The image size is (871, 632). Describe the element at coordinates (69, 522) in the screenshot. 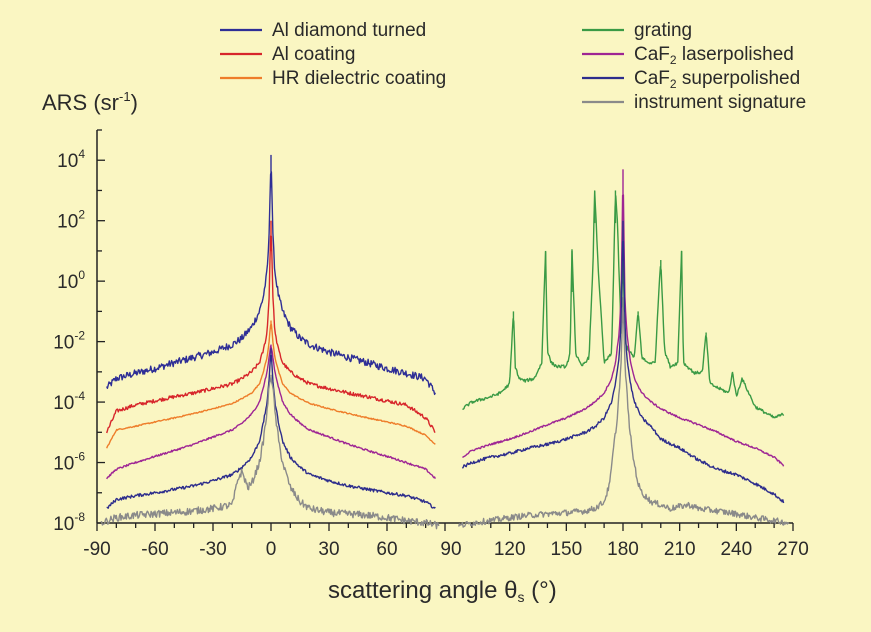

I see `y-tick-label: 10⁻⁸` at that location.